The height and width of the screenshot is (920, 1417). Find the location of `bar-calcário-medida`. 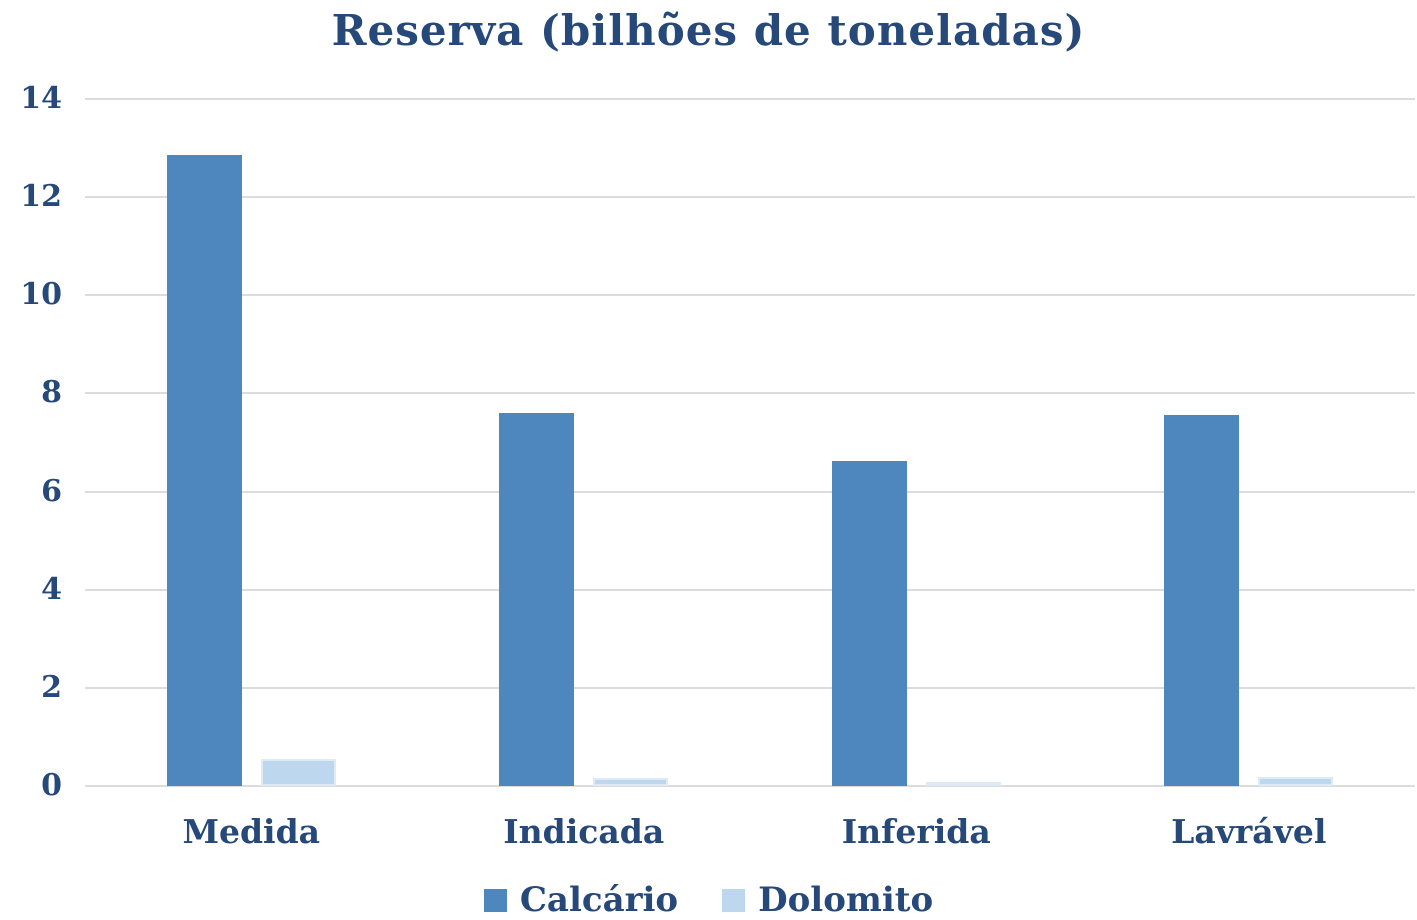

bar-calcário-medida is located at coordinates (204, 470).